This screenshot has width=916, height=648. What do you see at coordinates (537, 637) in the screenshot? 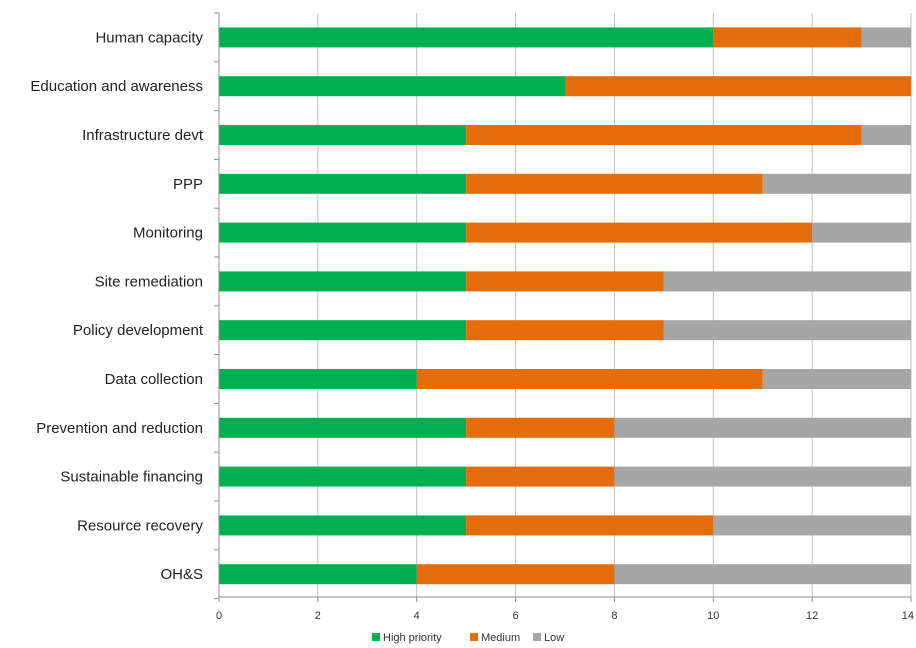
I see `legend-swatch-low` at bounding box center [537, 637].